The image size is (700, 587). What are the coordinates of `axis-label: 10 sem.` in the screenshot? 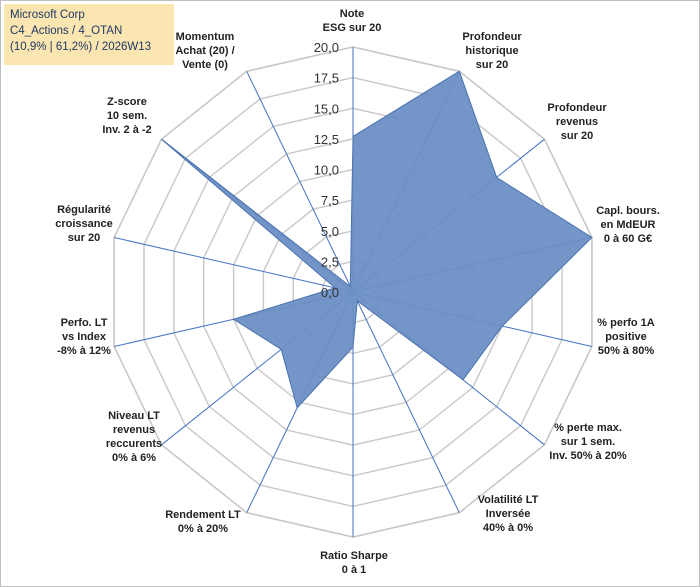 It's located at (127, 116).